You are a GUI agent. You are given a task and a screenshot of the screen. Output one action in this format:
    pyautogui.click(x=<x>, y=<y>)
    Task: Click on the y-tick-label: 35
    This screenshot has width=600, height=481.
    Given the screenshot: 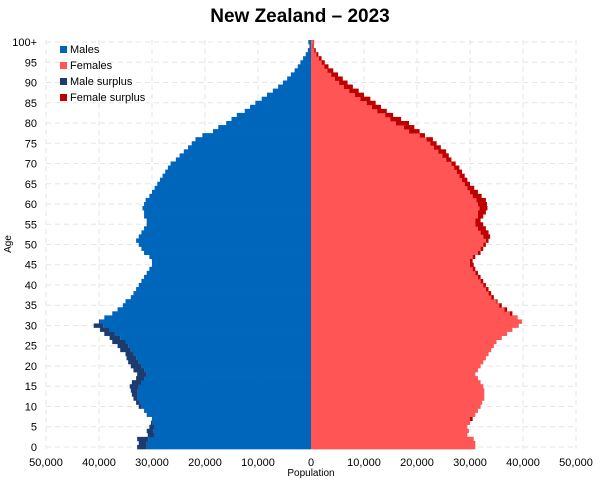 What is the action you would take?
    pyautogui.click(x=31, y=306)
    